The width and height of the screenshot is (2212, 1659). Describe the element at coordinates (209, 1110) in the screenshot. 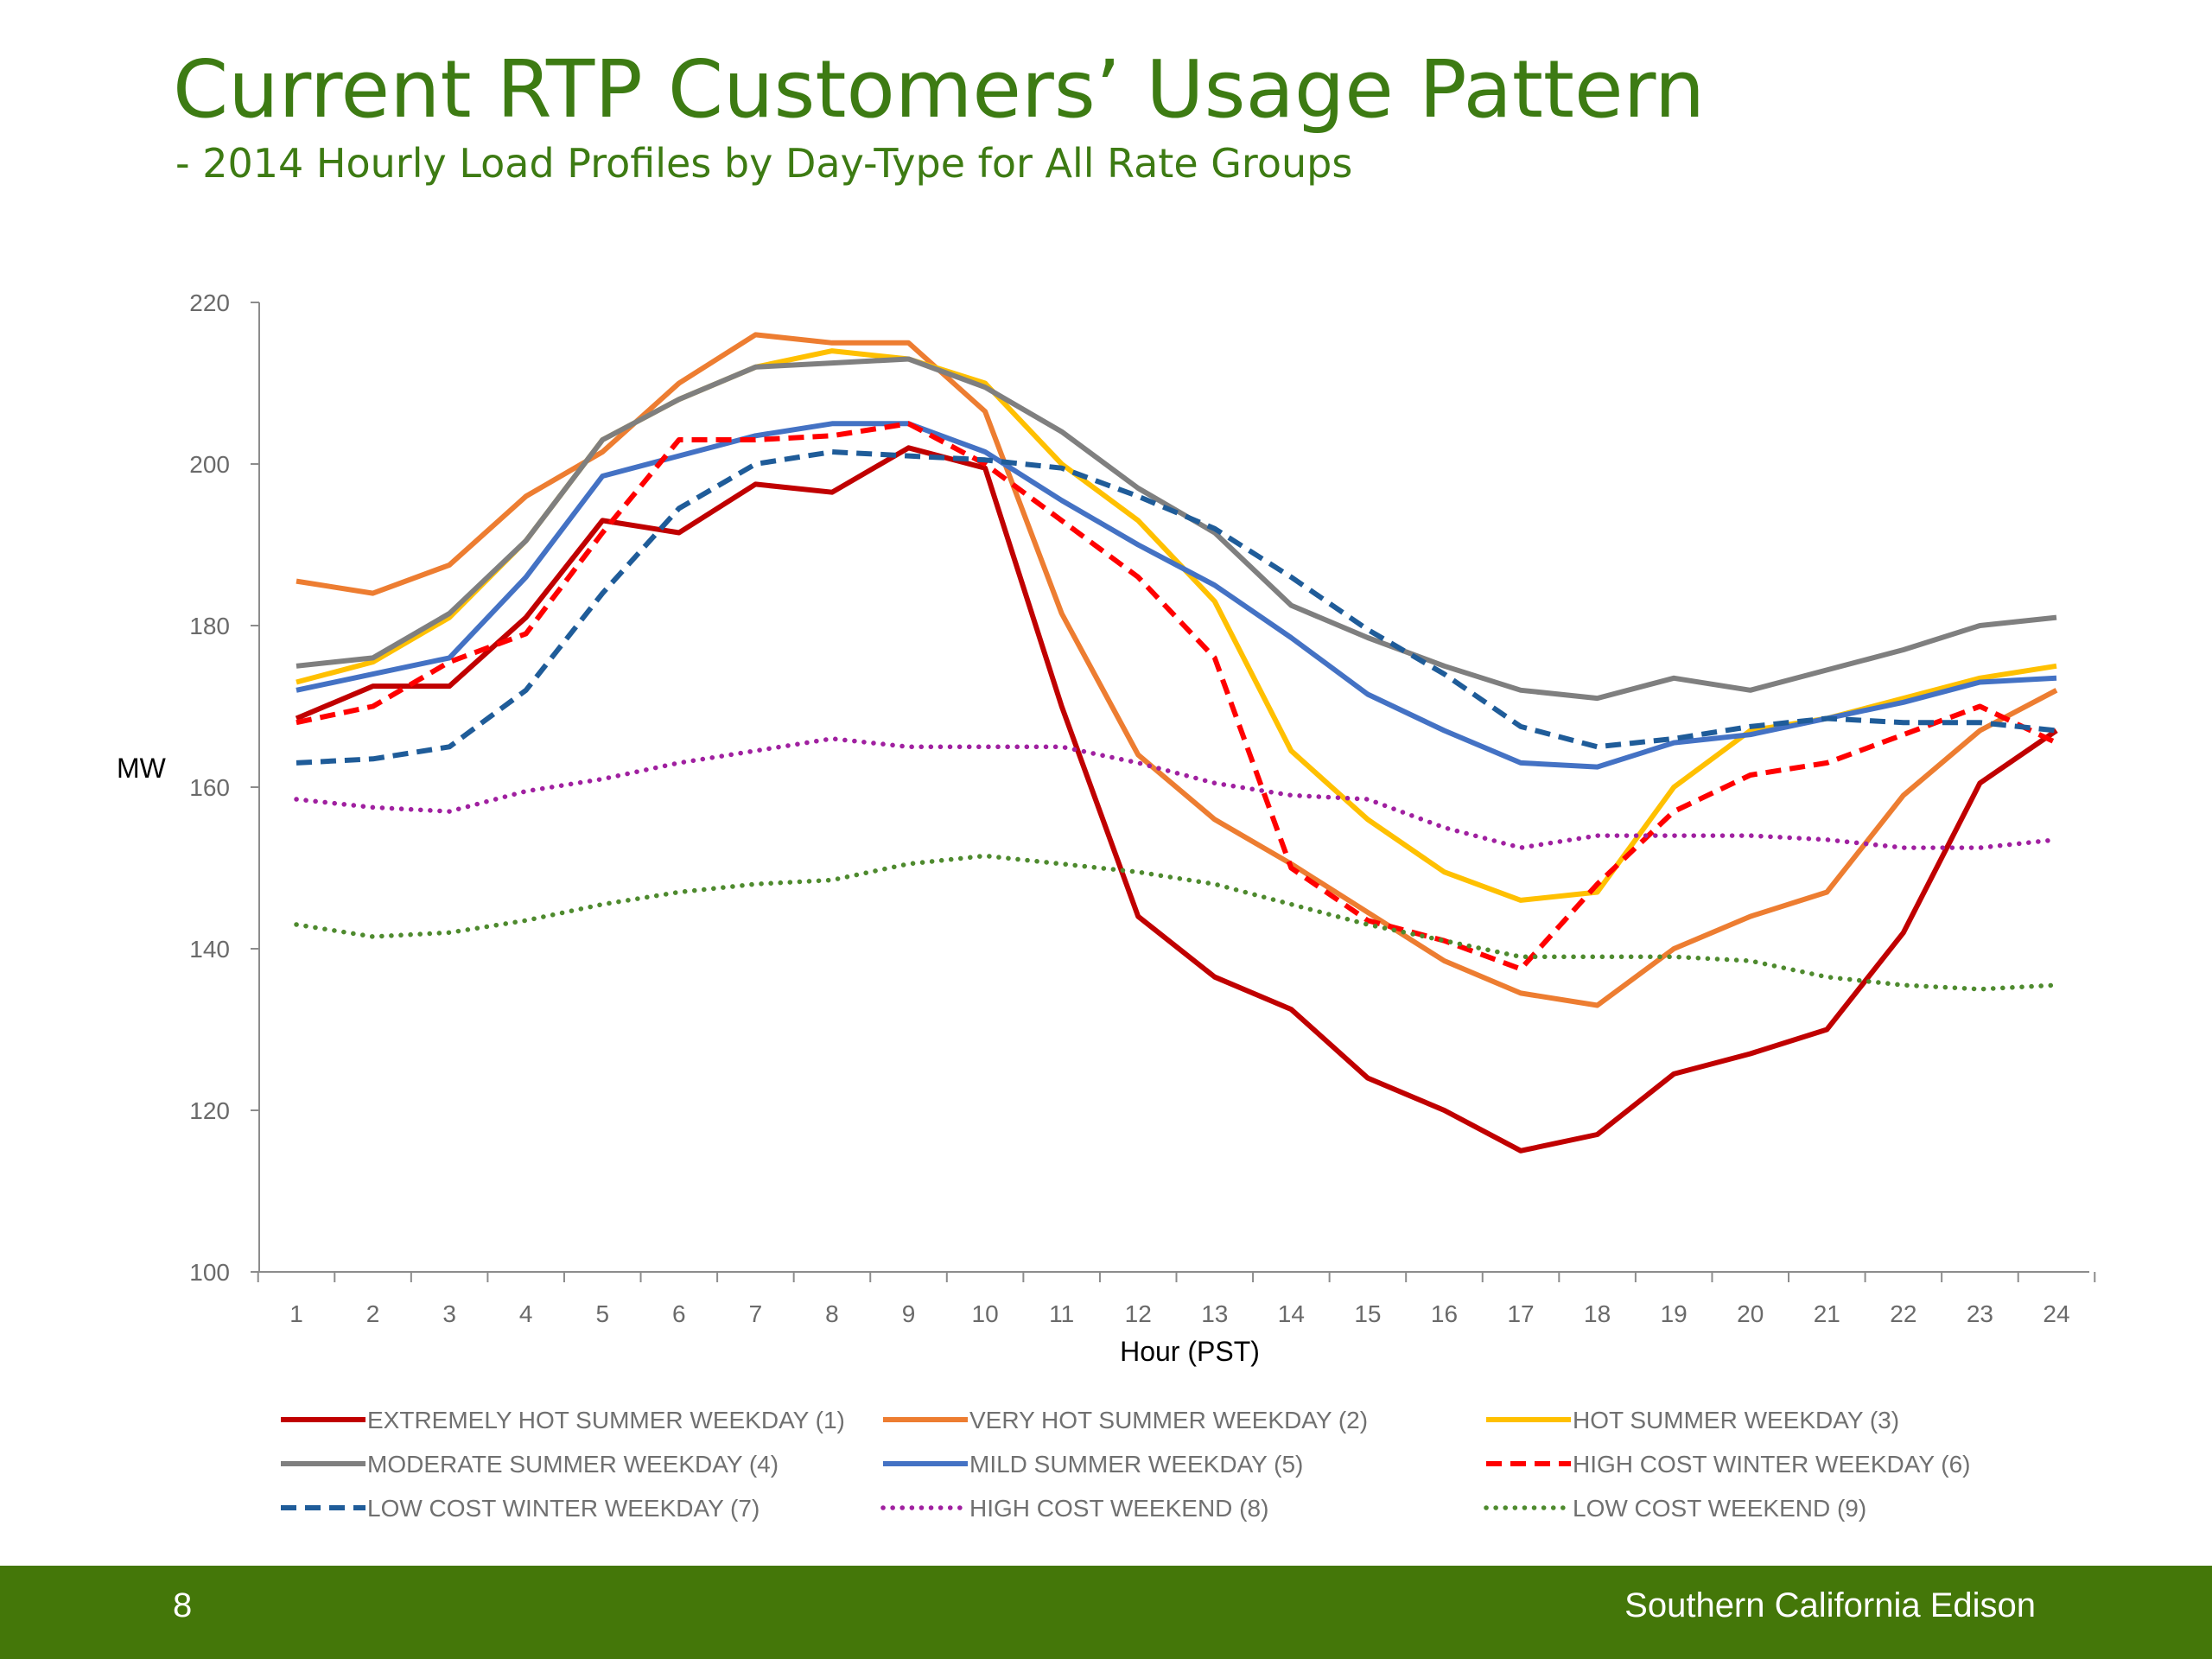

I see `y-tick-label: 120` at that location.